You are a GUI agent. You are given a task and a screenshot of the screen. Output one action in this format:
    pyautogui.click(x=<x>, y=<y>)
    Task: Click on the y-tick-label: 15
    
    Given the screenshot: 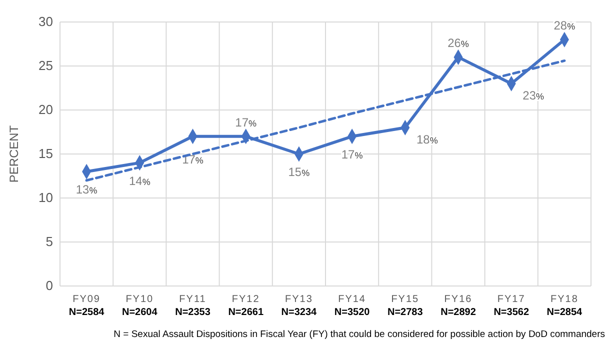 What is the action you would take?
    pyautogui.click(x=45, y=154)
    